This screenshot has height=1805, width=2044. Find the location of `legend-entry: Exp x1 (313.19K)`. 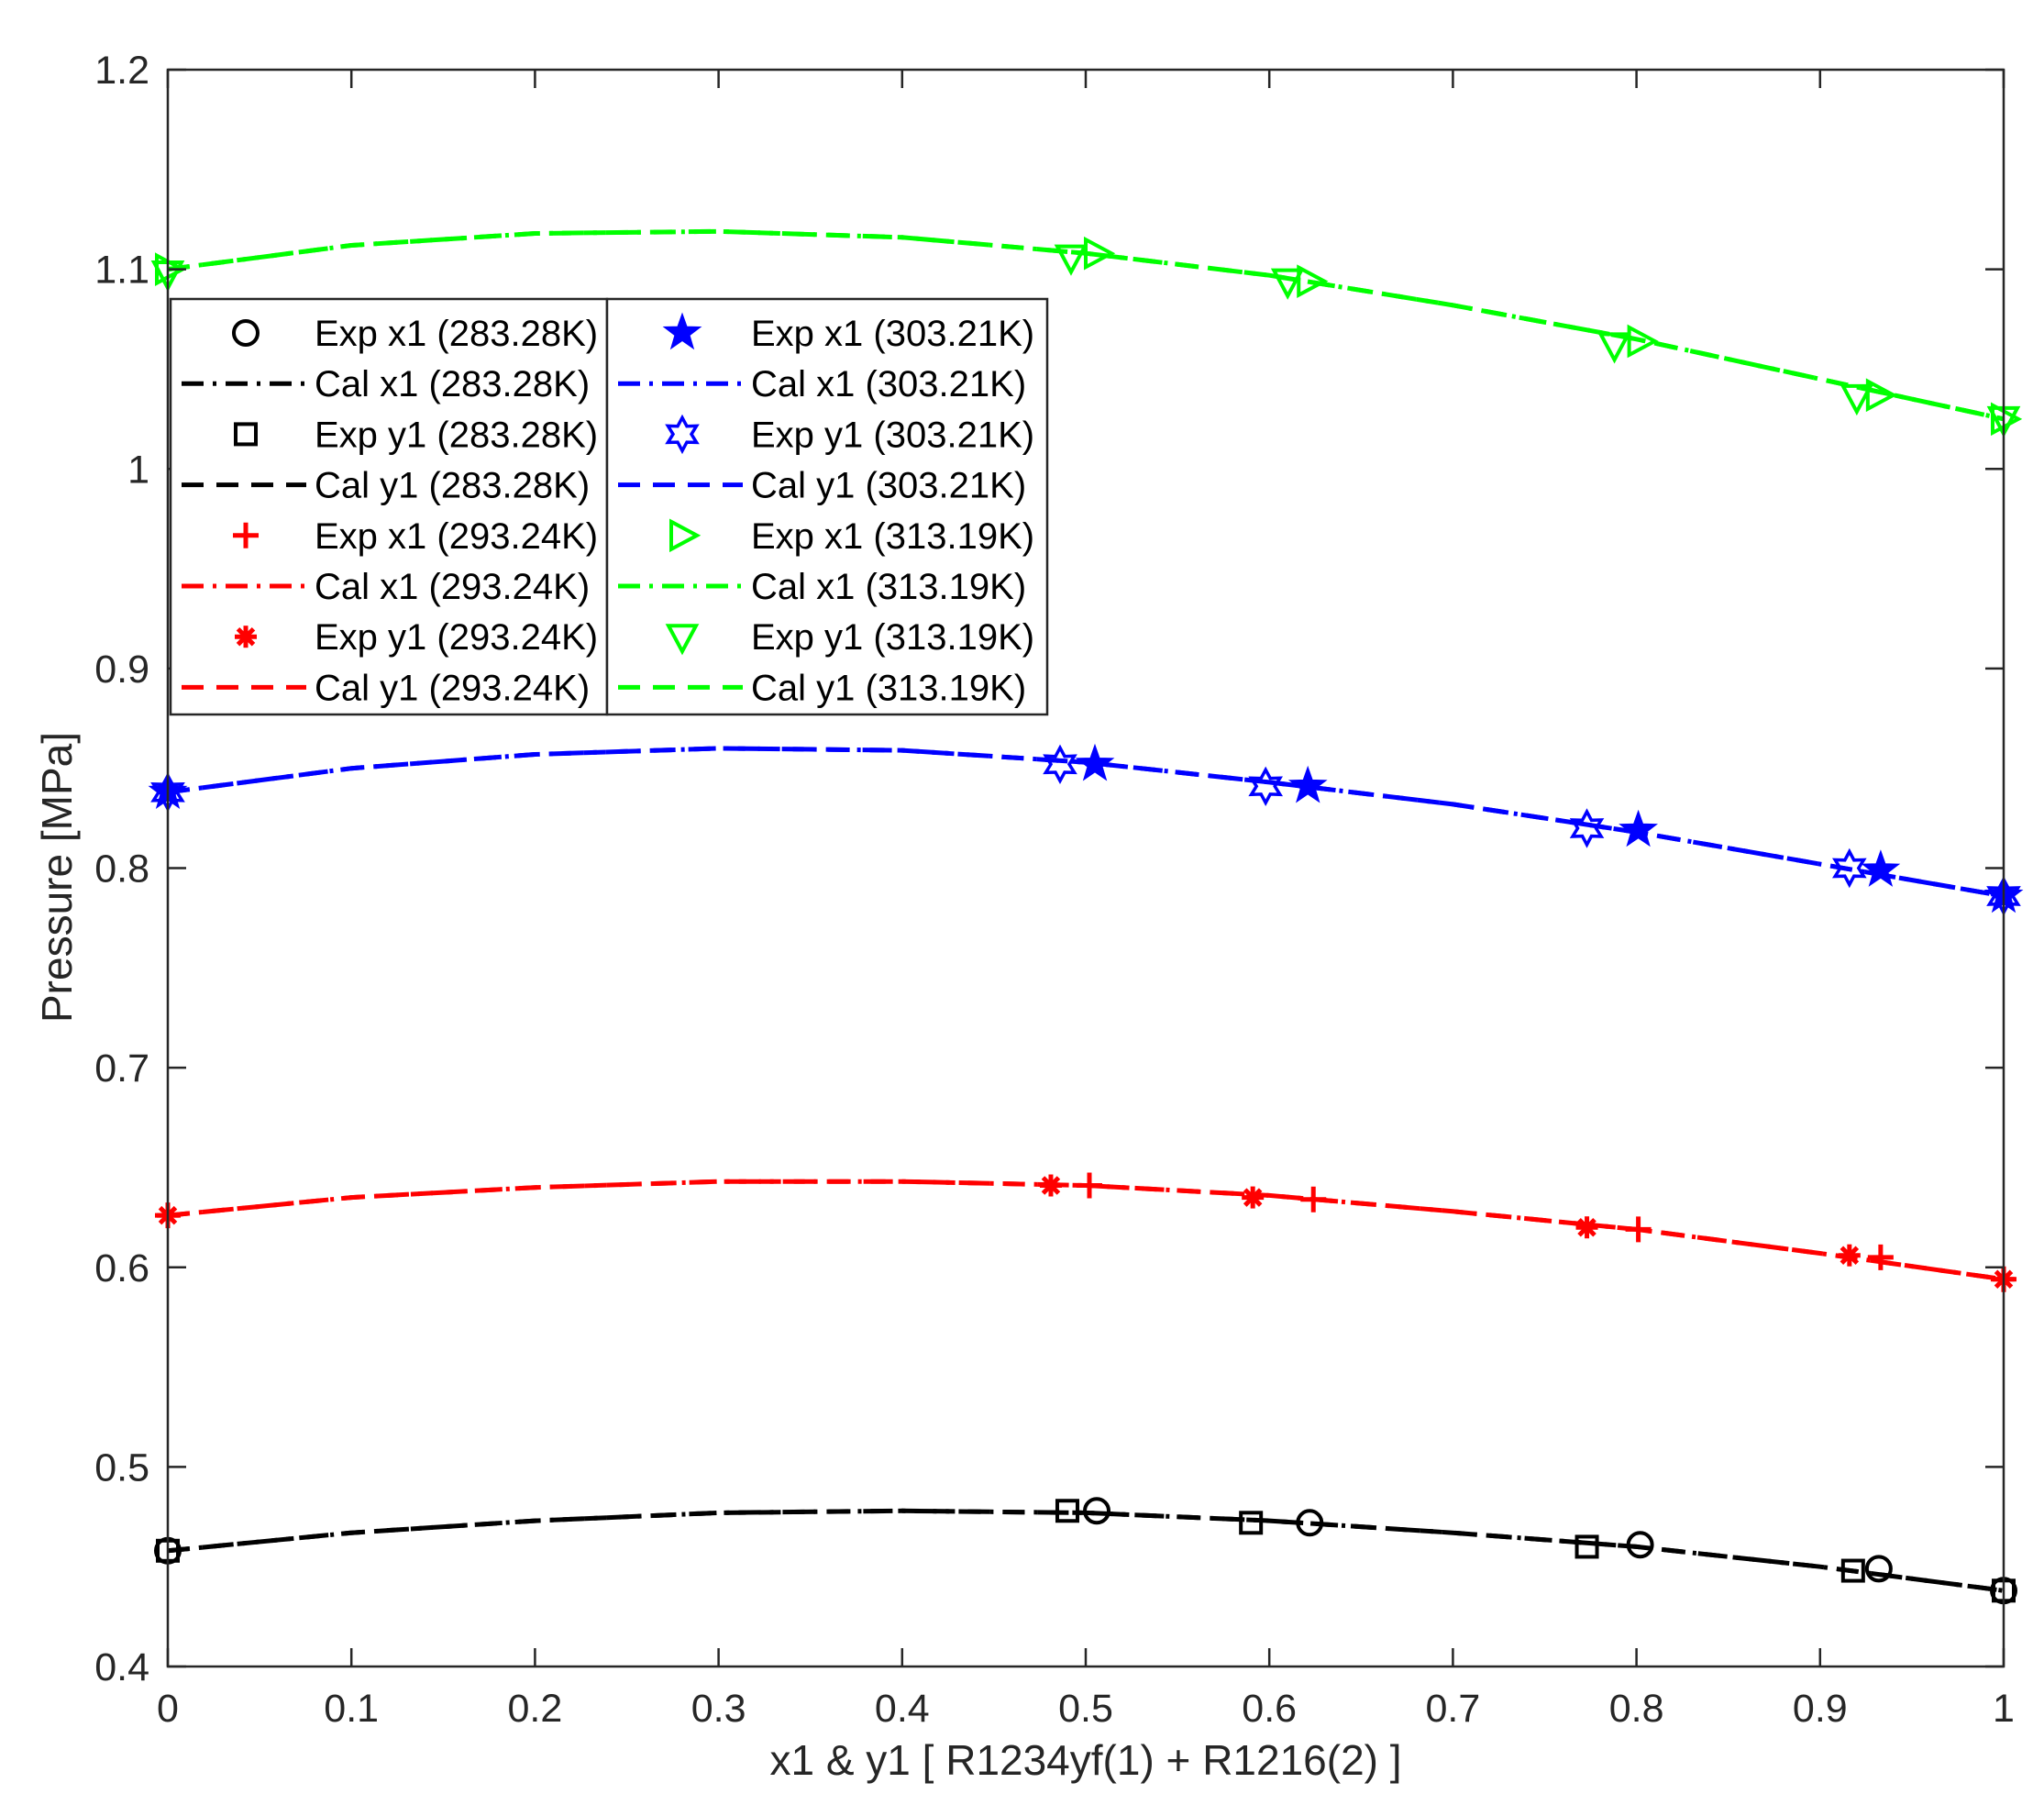

legend-entry: Exp x1 (313.19K) is located at coordinates (852, 536).